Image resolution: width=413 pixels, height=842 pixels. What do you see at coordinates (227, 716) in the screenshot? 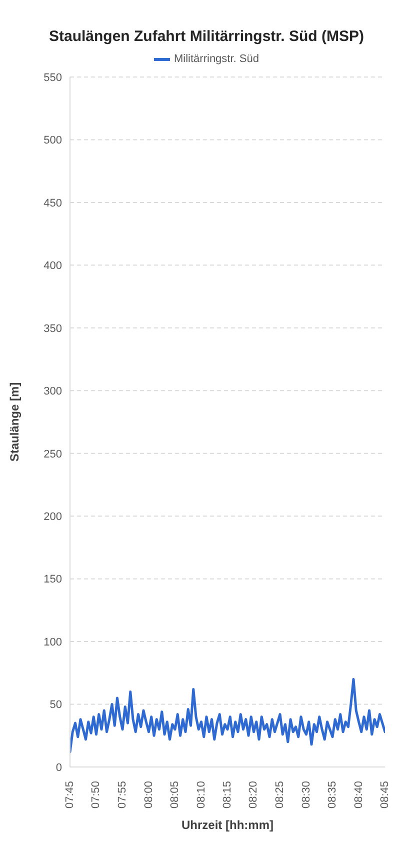
I see `line-series` at bounding box center [227, 716].